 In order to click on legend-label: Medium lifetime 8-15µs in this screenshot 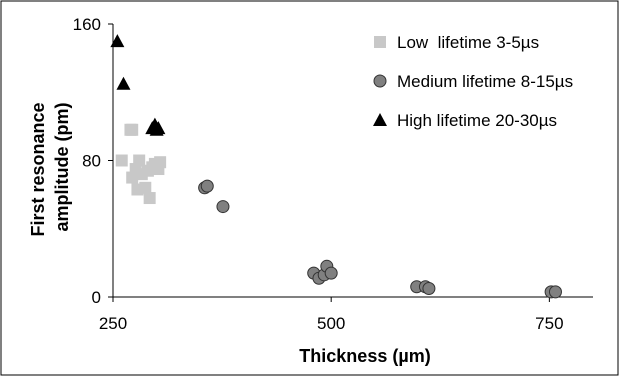, I will do `click(485, 81)`.